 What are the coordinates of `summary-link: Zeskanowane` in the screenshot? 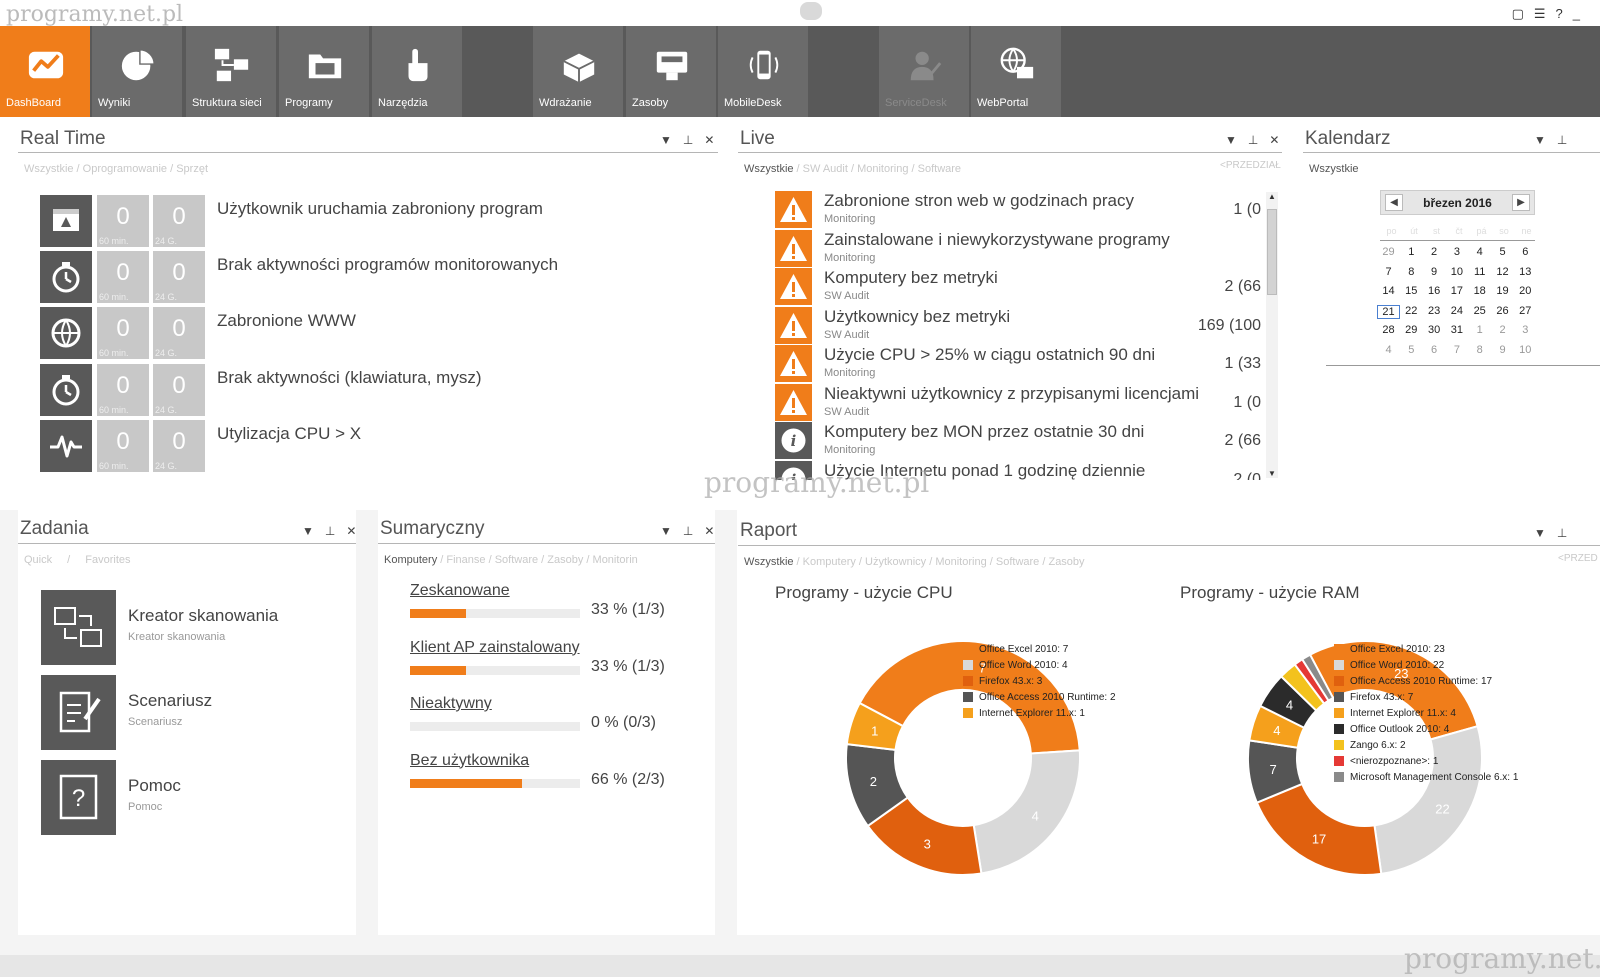 It's located at (460, 590).